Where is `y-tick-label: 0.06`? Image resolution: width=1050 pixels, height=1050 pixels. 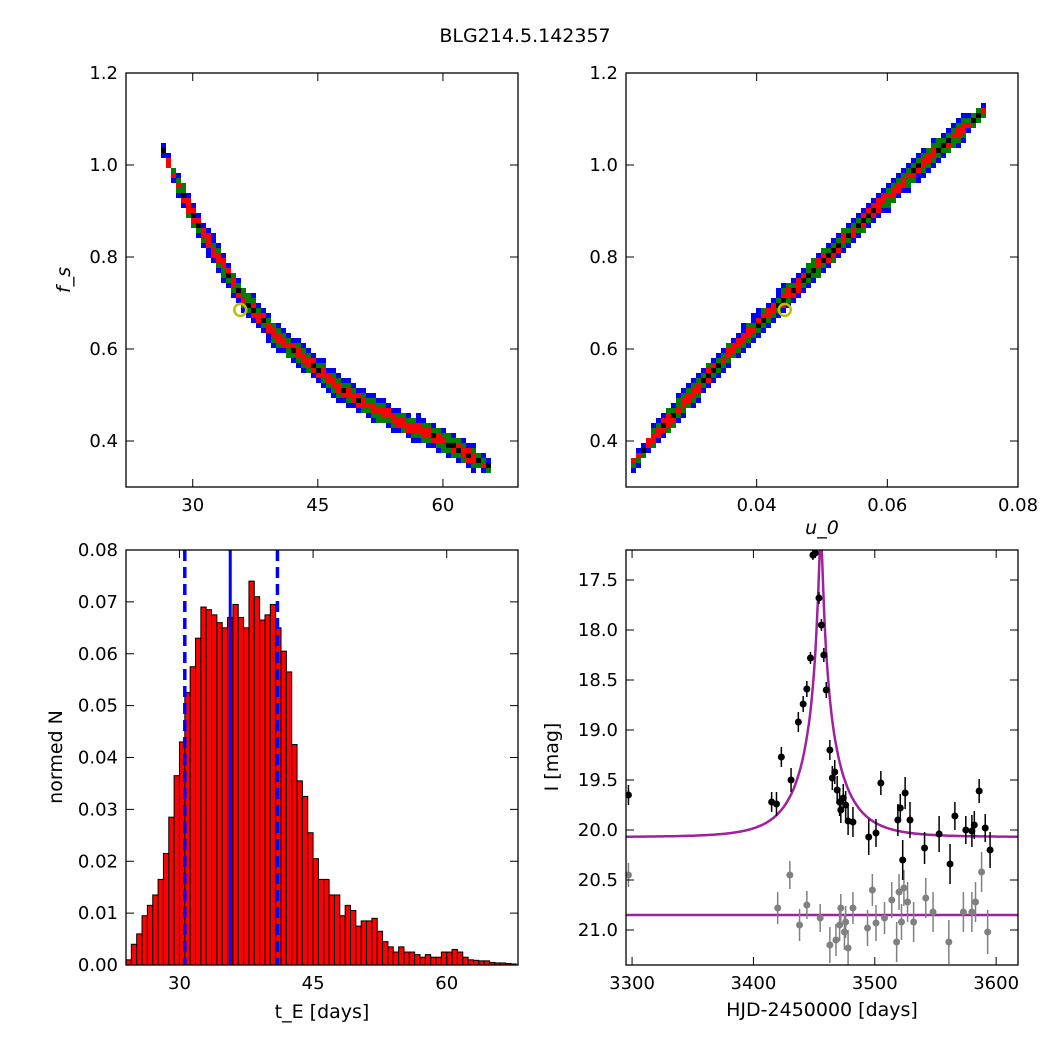 y-tick-label: 0.06 is located at coordinates (98, 654).